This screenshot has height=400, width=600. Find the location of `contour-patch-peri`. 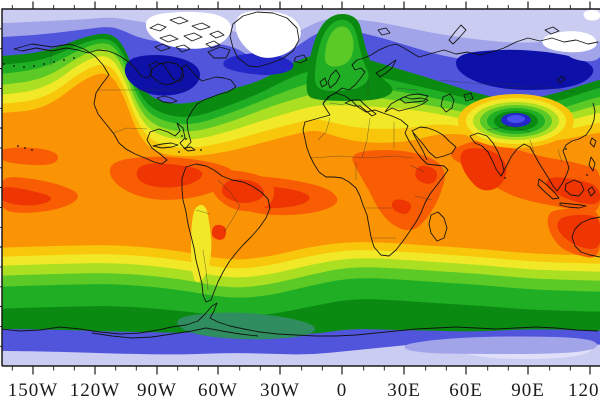

contour-patch-peri is located at coordinates (500, 345).